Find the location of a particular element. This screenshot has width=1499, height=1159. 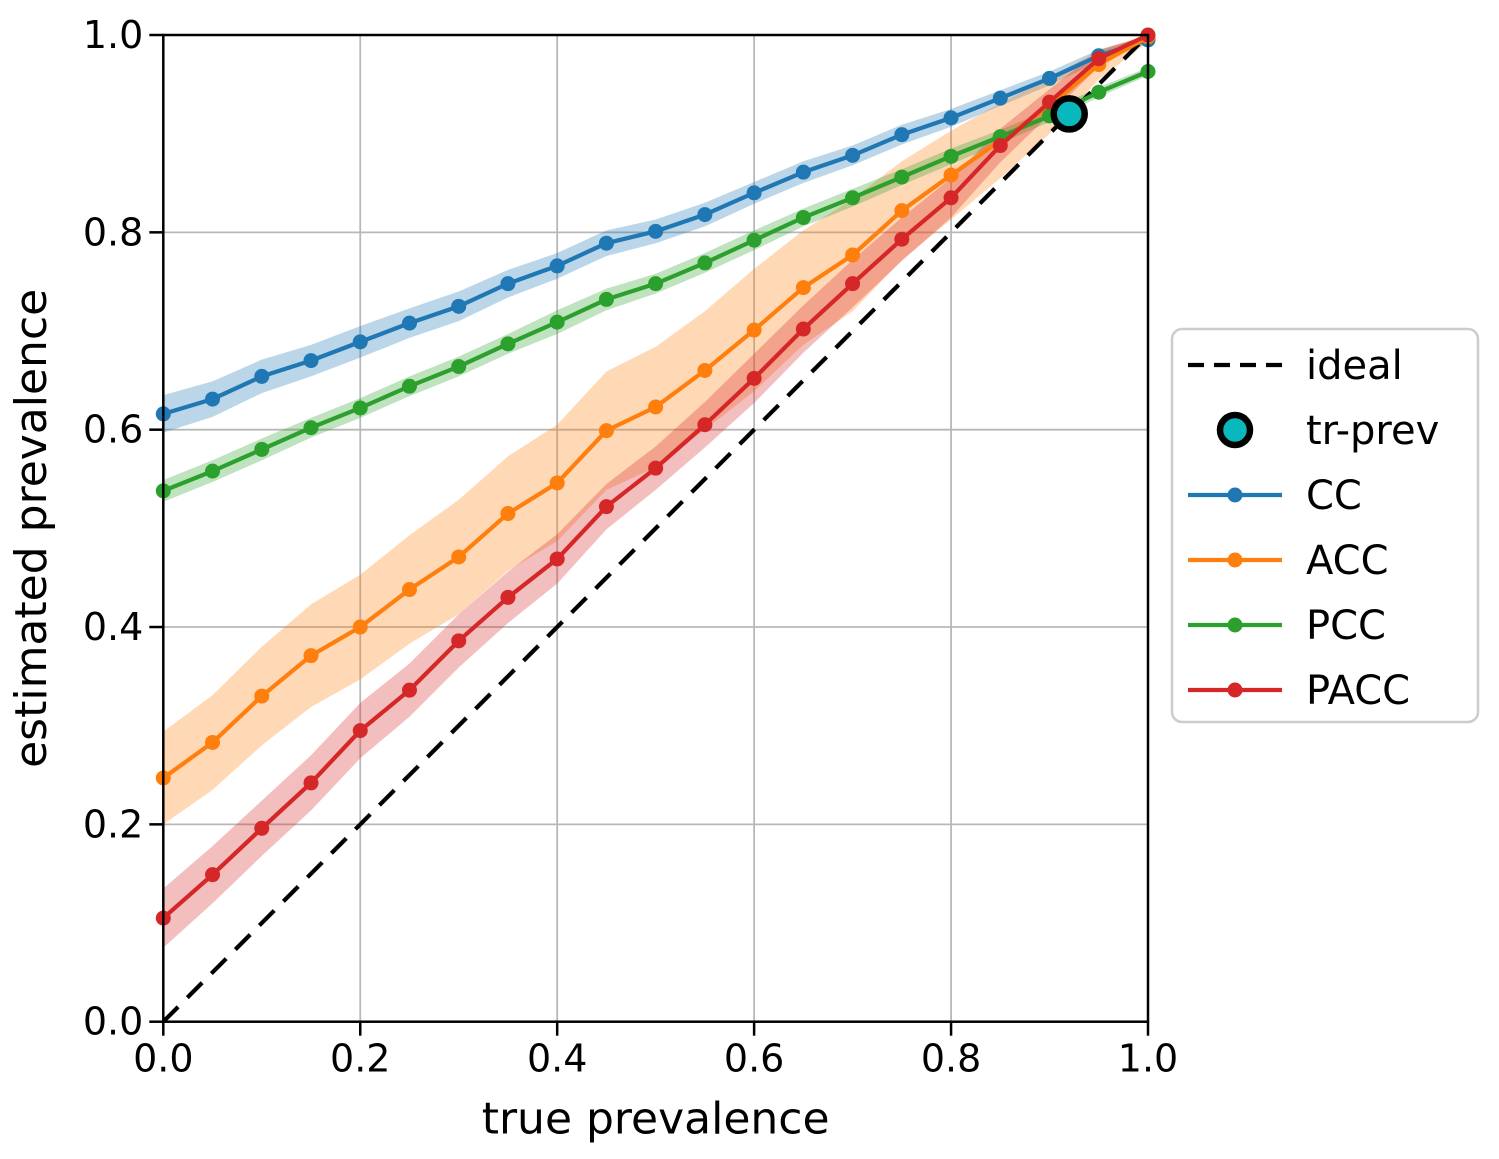

y-tick-label: 0.8 is located at coordinates (113, 232).